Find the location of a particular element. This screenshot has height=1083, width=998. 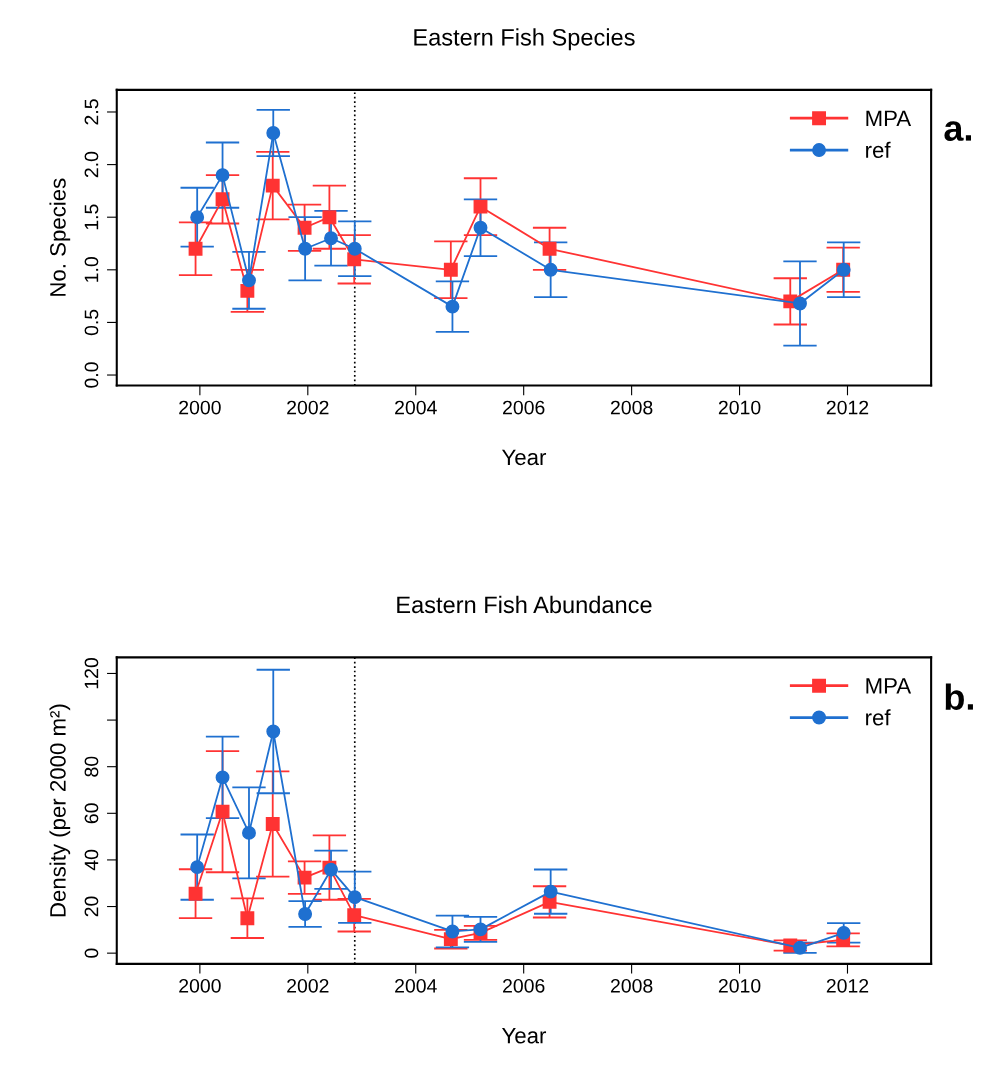

y-tick-label: 120 is located at coordinates (91, 673).